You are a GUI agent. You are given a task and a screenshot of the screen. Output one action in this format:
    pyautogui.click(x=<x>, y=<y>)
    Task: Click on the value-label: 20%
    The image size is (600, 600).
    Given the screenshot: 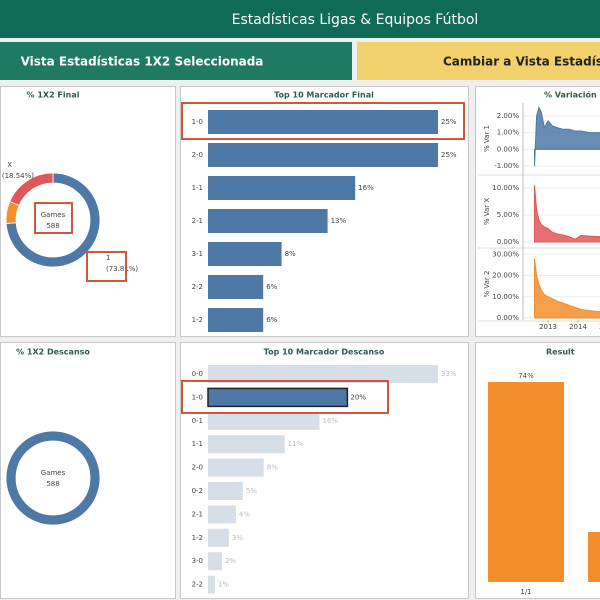 What is the action you would take?
    pyautogui.click(x=358, y=397)
    